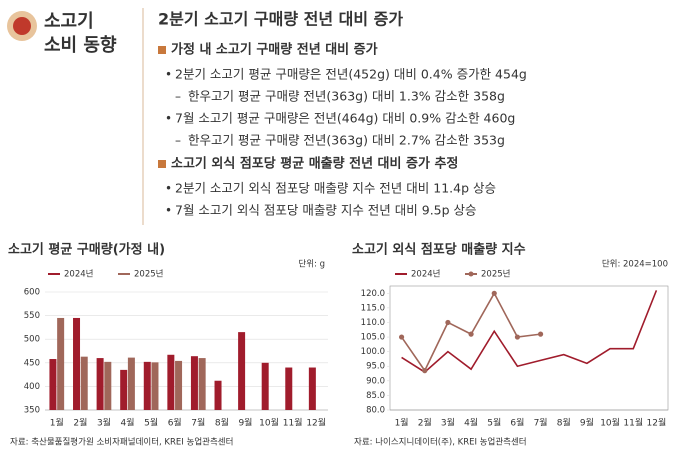 This screenshot has height=455, width=680. What do you see at coordinates (373, 294) in the screenshot?
I see `y-tick-label: 120.0` at bounding box center [373, 294].